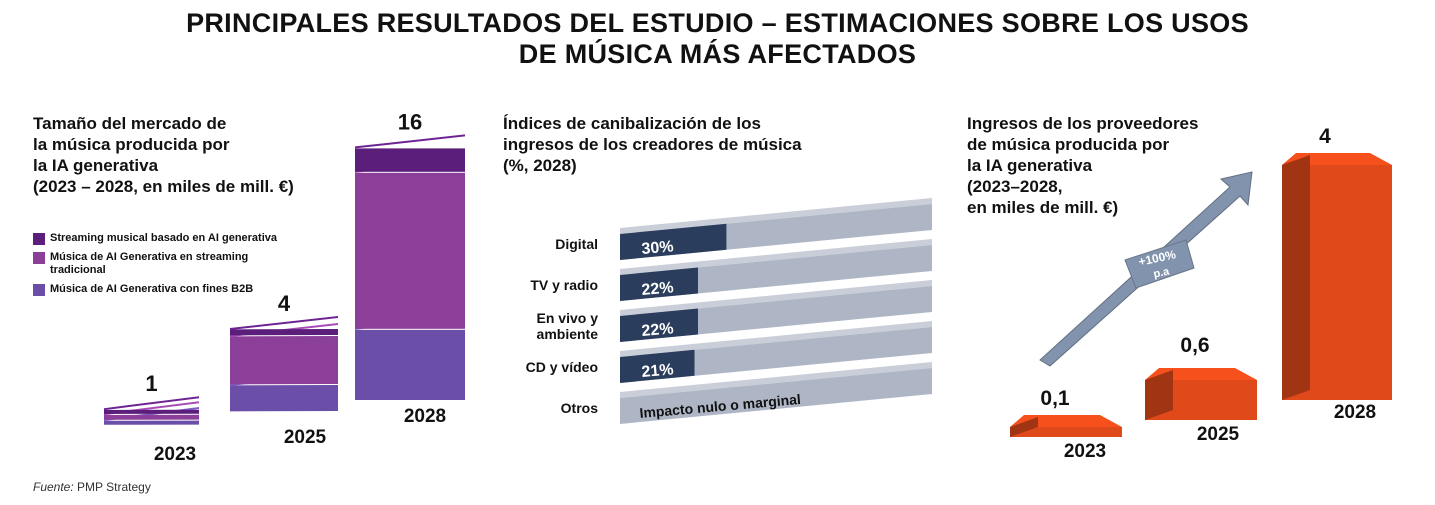 The width and height of the screenshot is (1435, 505). What do you see at coordinates (1218, 434) in the screenshot?
I see `chart3-category-label: 2025` at bounding box center [1218, 434].